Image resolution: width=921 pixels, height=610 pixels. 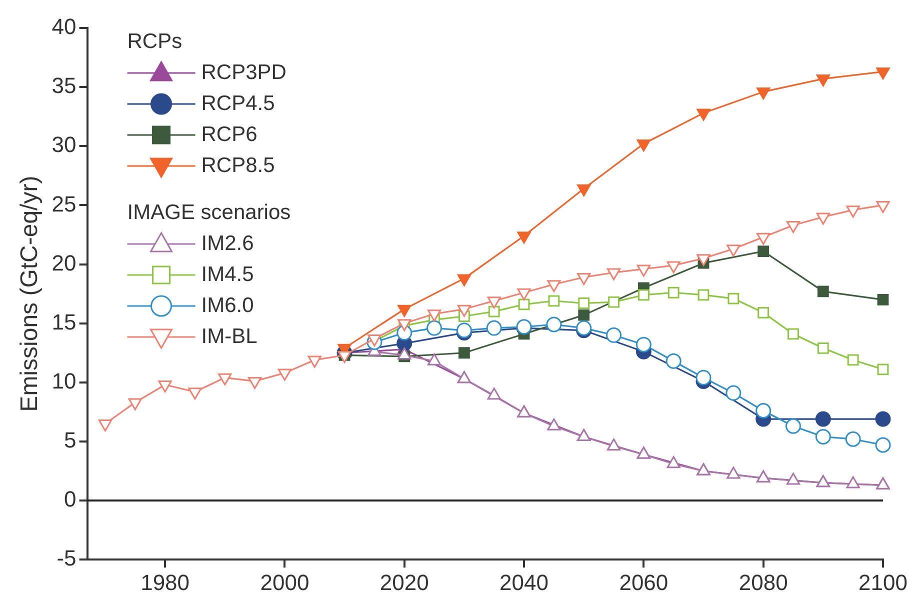 I want to click on x-tick-label: 1980, so click(x=165, y=582).